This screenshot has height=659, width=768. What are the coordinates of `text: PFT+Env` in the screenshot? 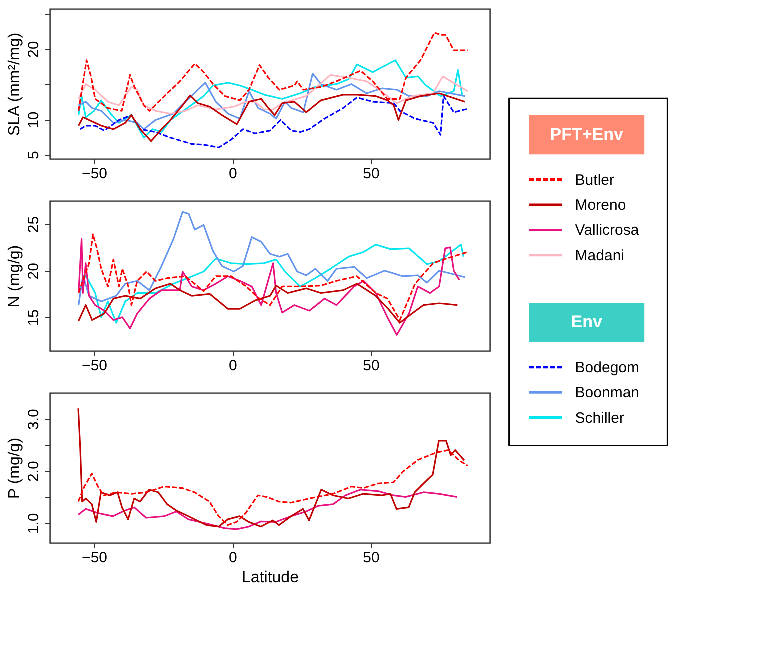 It's located at (587, 134).